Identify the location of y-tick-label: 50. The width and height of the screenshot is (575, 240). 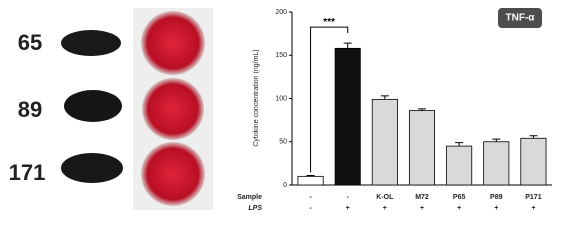
(283, 142).